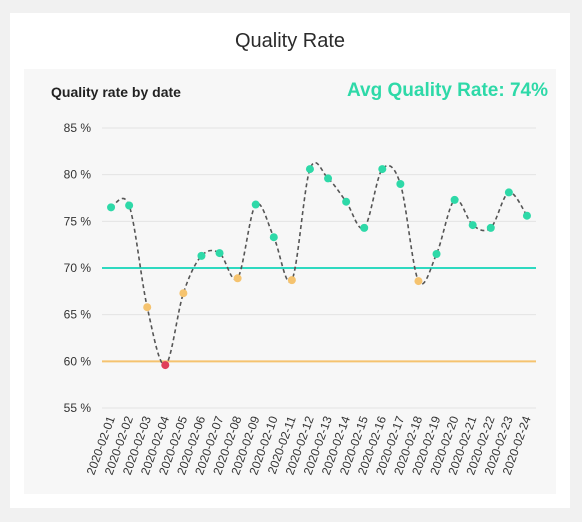  Describe the element at coordinates (116, 92) in the screenshot. I see `chart-title: Quality rate by date` at that location.